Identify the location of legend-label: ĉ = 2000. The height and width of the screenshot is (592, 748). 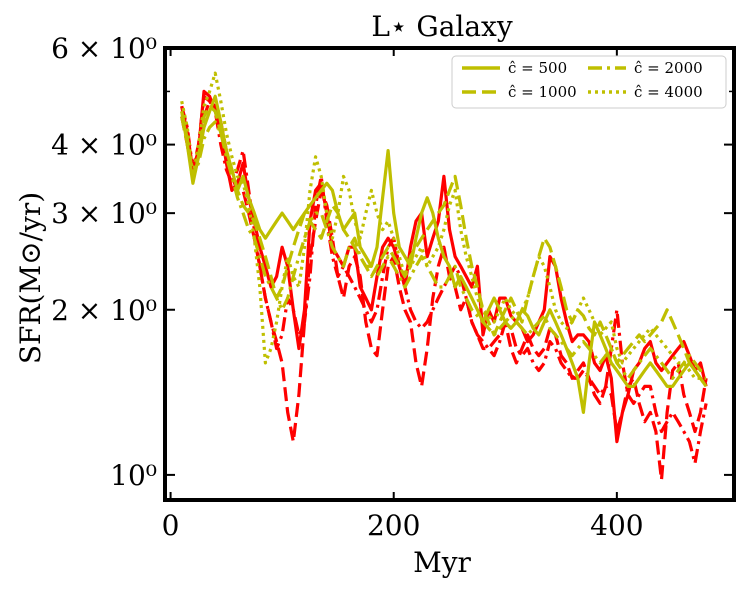
(668, 68).